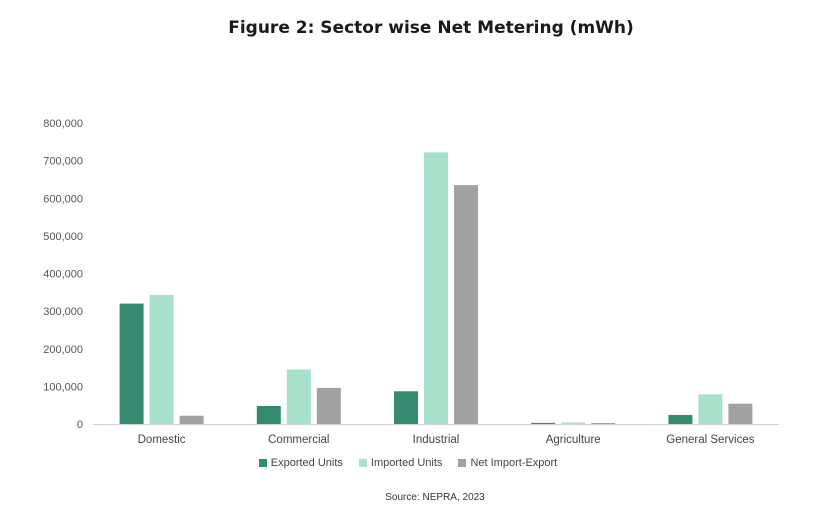 The height and width of the screenshot is (526, 816). Describe the element at coordinates (431, 28) in the screenshot. I see `chart-title: Figure 2: Sector wise Net Metering (mWh)` at that location.